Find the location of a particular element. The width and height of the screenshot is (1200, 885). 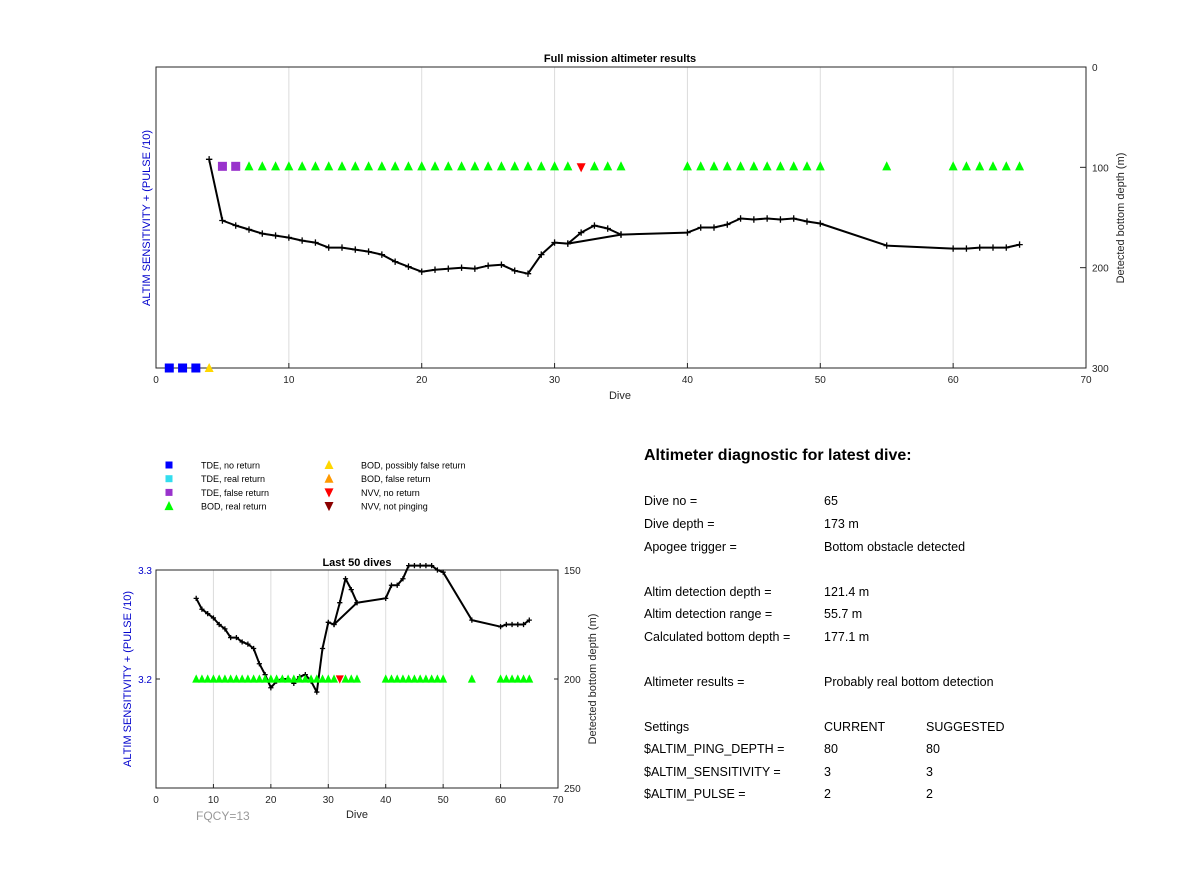

dive-depth-value: 173 m is located at coordinates (841, 524).